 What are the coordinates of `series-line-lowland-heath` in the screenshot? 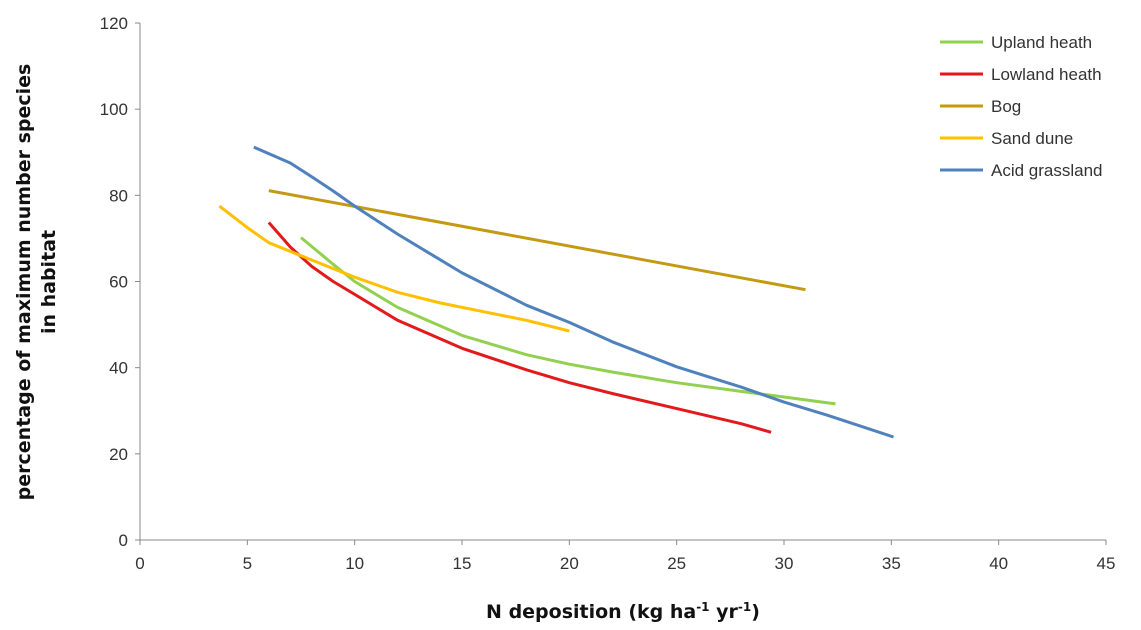 It's located at (519, 327).